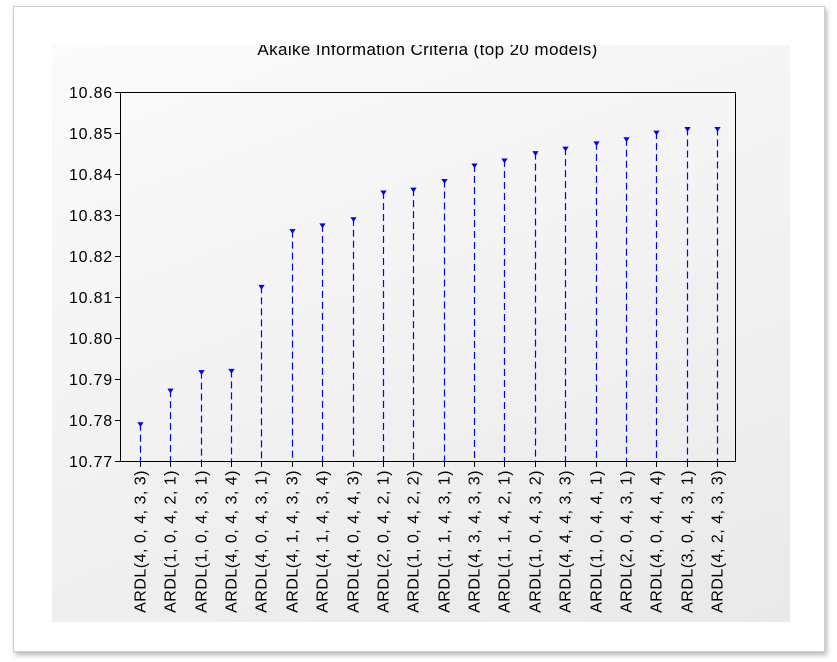 Image resolution: width=837 pixels, height=662 pixels. I want to click on y-tick-label: 10.81, so click(91, 298).